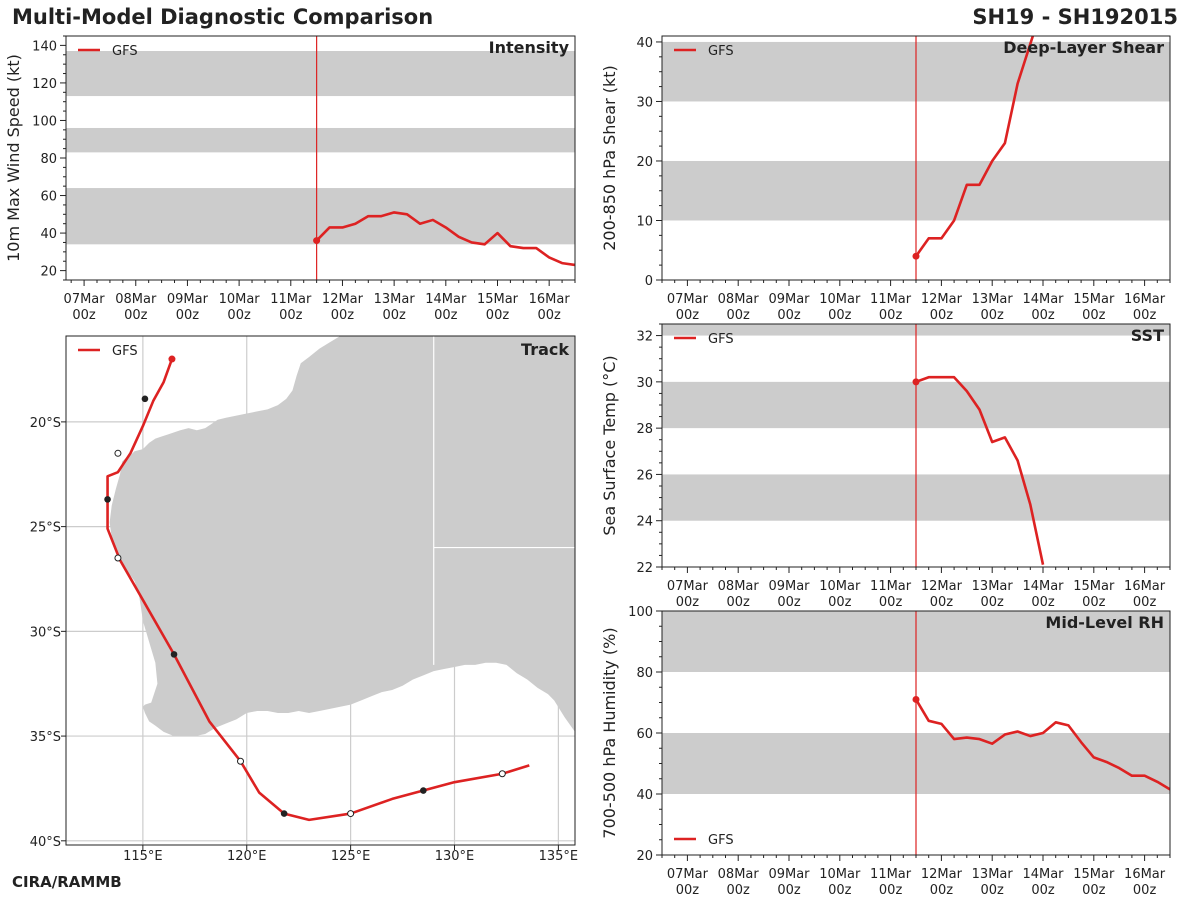 The image size is (1200, 900). Describe the element at coordinates (223, 17) in the screenshot. I see `figure-title: Multi-Model Diagnostic Comparison` at that location.